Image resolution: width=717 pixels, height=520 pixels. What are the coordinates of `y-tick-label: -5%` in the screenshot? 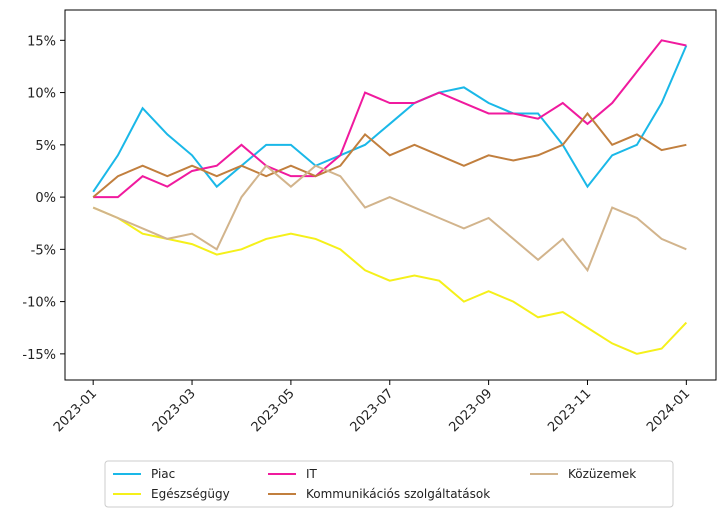 It's located at (43, 250).